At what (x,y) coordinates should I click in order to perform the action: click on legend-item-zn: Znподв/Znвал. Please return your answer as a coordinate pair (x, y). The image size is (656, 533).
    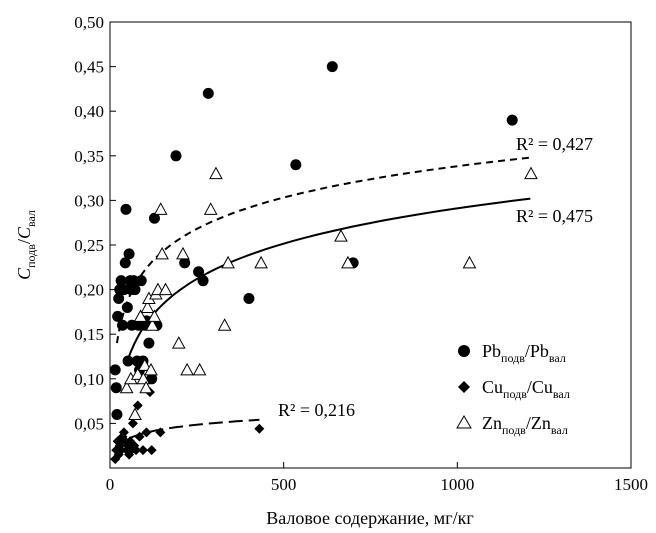
    Looking at the image, I should click on (512, 425).